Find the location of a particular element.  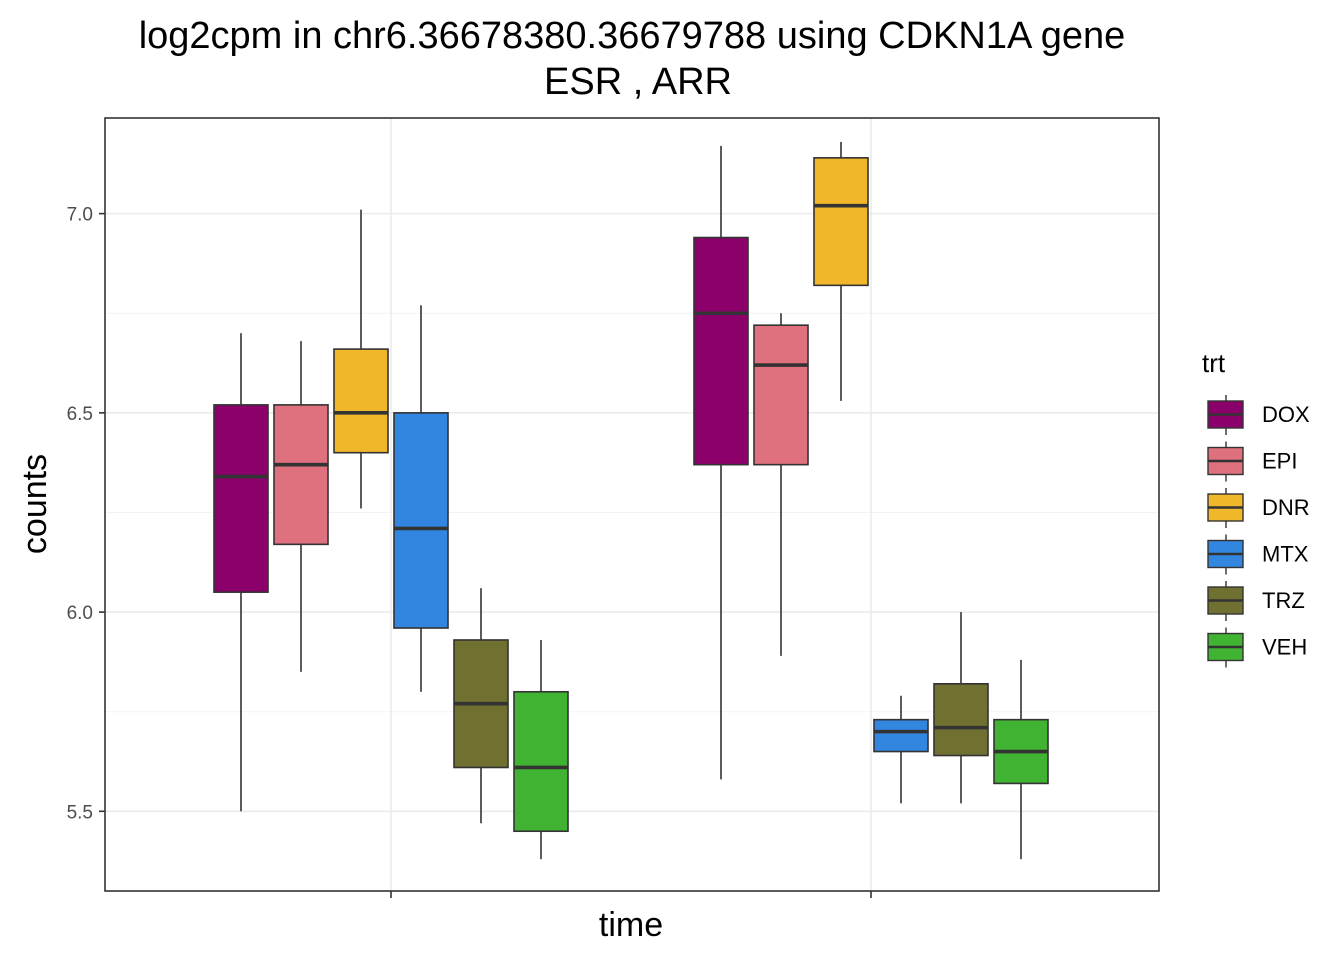

legend-label: EPI is located at coordinates (1279, 461).